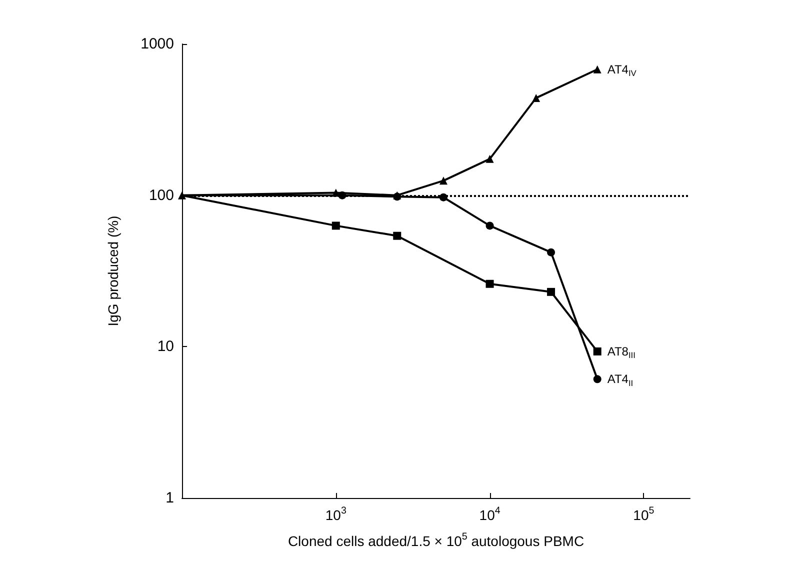  Describe the element at coordinates (165, 347) in the screenshot. I see `y-tick-label: 10` at that location.